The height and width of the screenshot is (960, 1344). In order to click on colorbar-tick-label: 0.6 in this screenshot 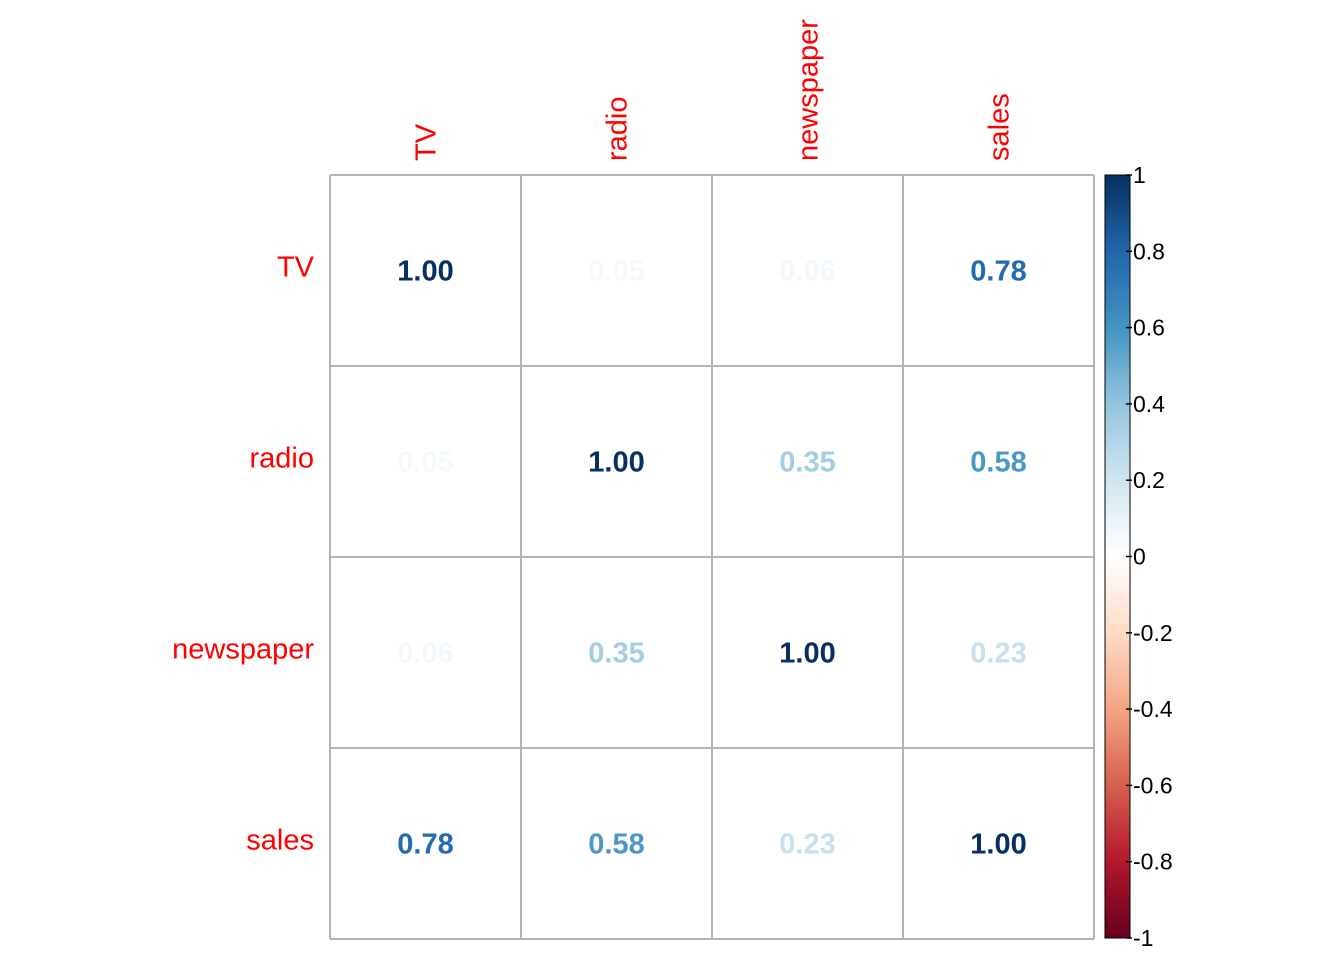, I will do `click(1149, 328)`.